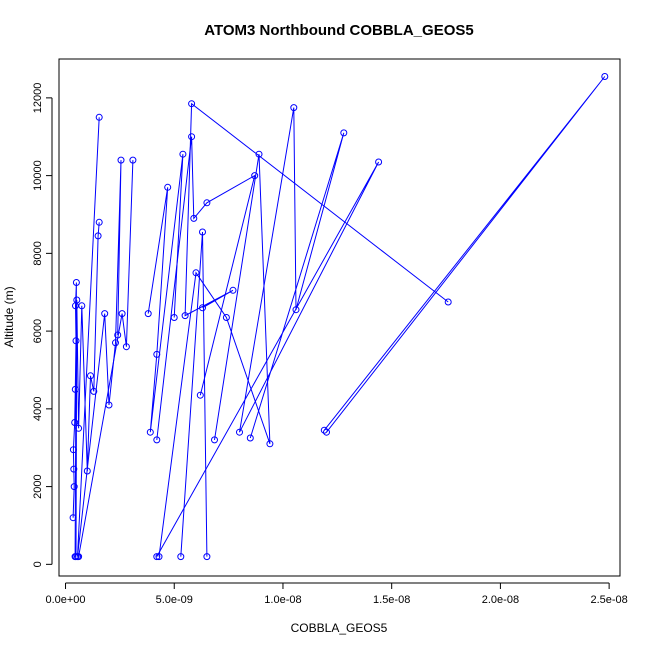 The width and height of the screenshot is (650, 650). Describe the element at coordinates (500, 600) in the screenshot. I see `x-tick-label: 2.0e-08` at that location.